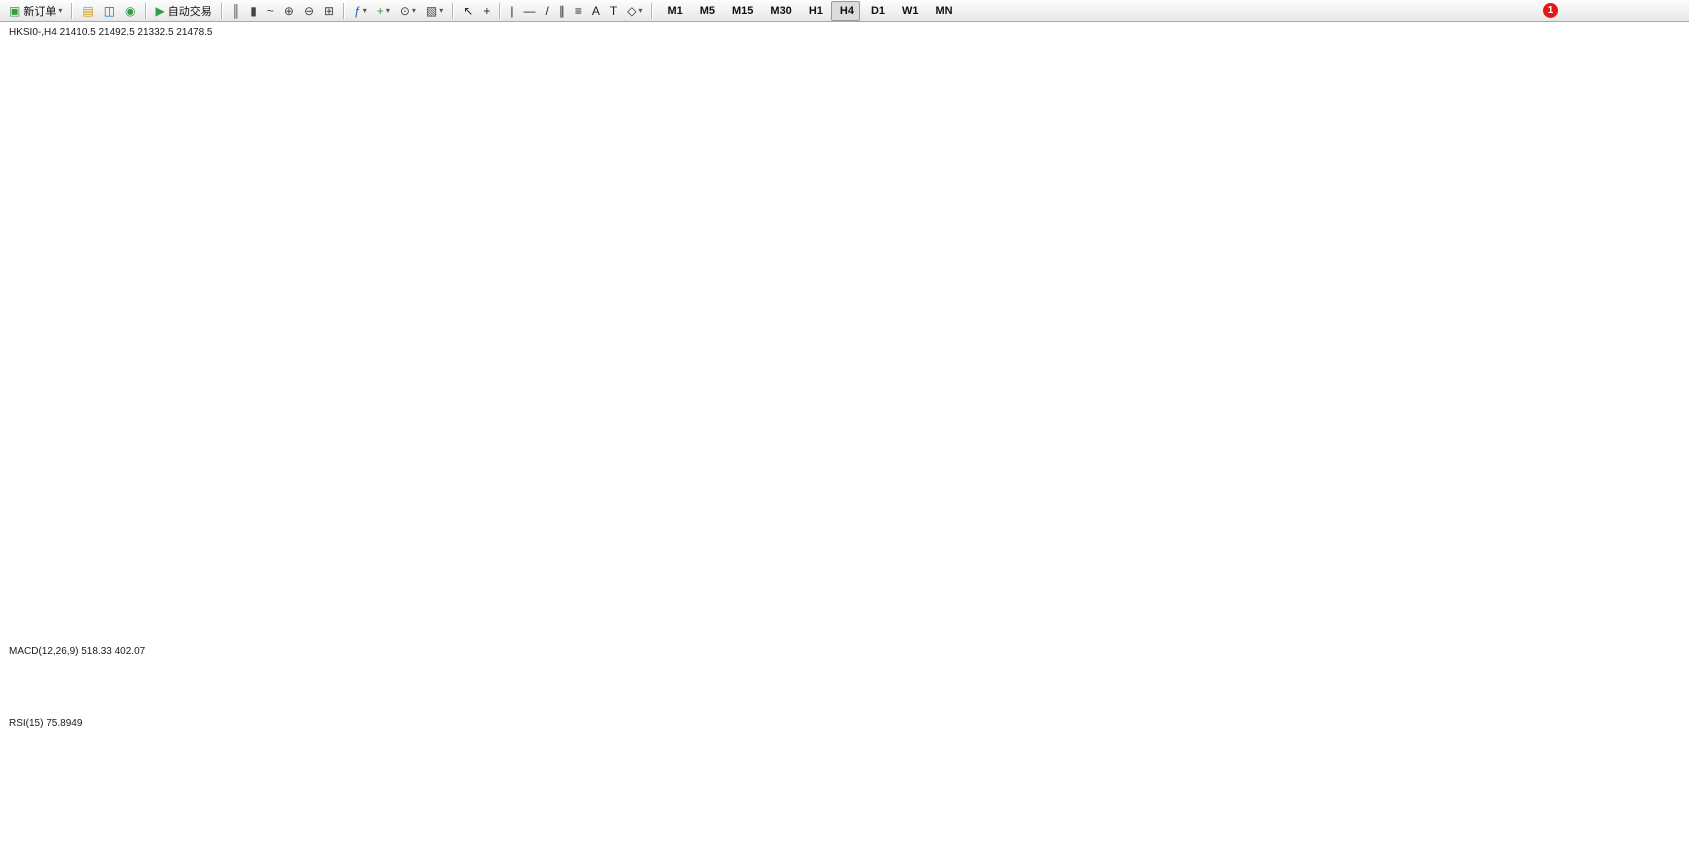 This screenshot has width=1689, height=862. I want to click on timeframe-h4-button-label: H4, so click(846, 10).